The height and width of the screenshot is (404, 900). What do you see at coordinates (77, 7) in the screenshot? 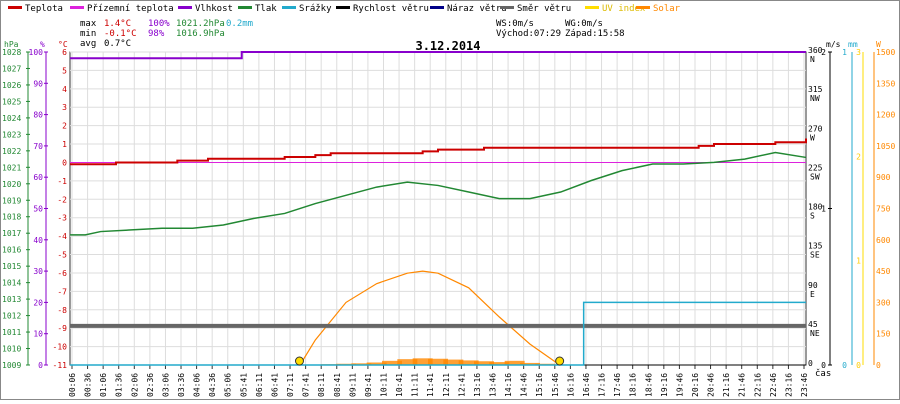
I see `legend-swatch-dew` at bounding box center [77, 7].